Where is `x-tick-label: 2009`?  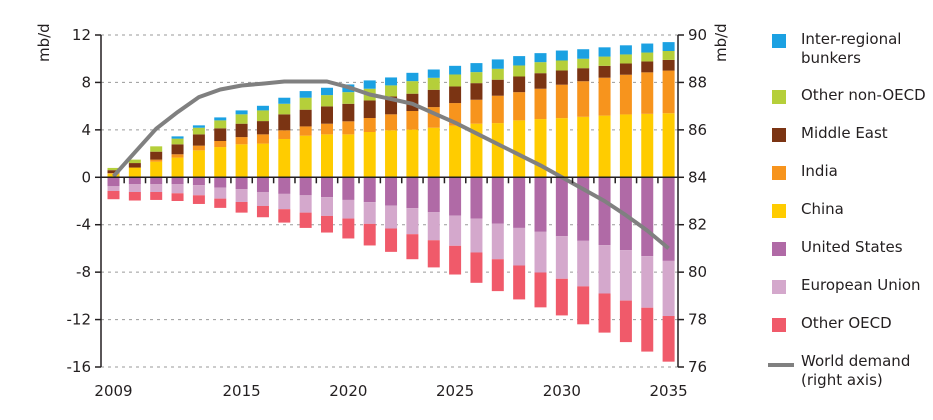
x-tick-label: 2009 is located at coordinates (113, 391).